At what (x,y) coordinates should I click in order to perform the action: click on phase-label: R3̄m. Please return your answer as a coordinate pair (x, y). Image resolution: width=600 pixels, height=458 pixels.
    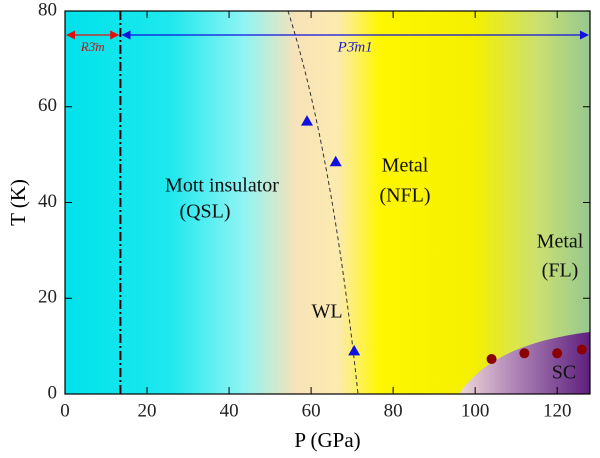
    Looking at the image, I should click on (92, 46).